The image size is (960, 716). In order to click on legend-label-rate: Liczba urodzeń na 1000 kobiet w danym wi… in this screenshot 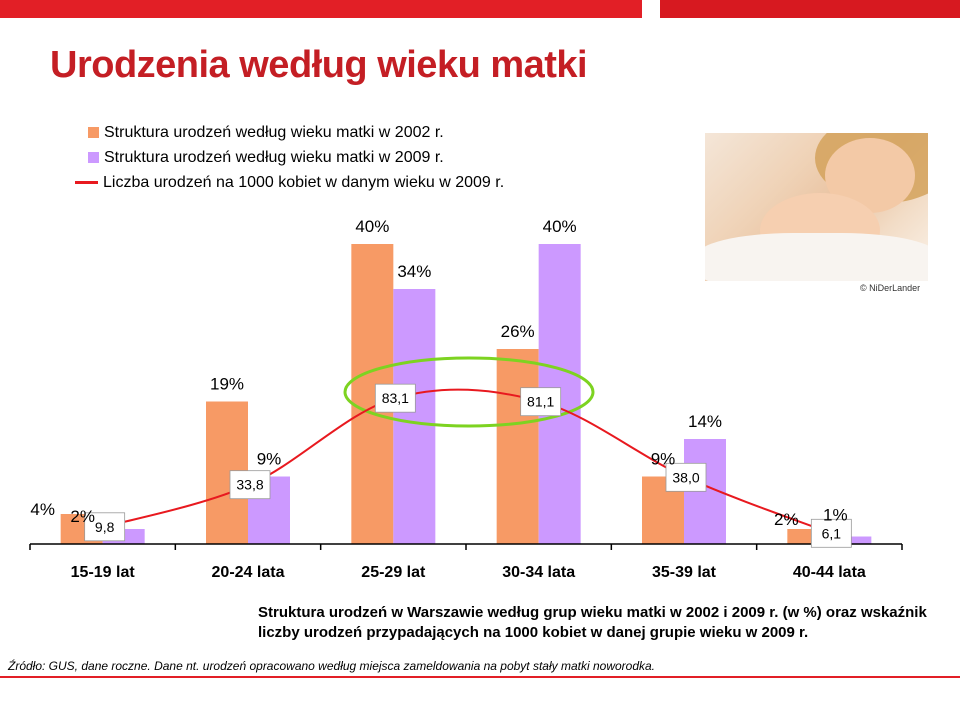, I will do `click(304, 182)`.